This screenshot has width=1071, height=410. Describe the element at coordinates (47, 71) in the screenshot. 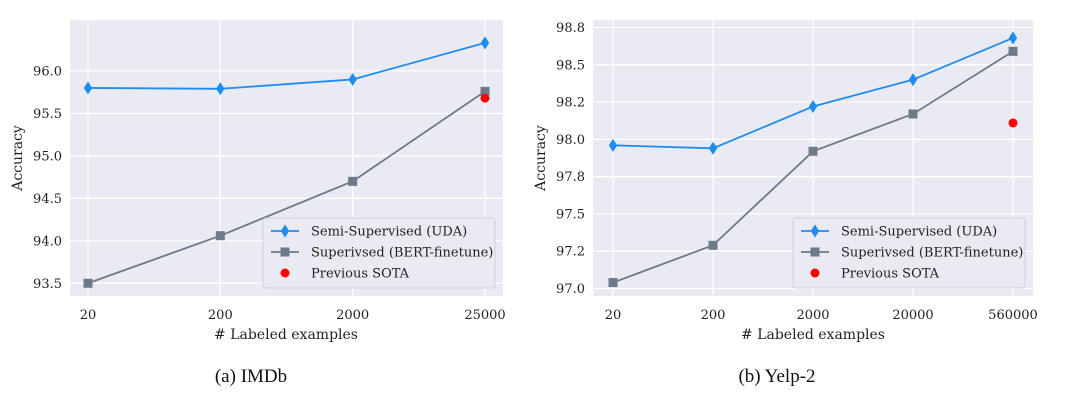

I see `y-tick-label: 96.0` at that location.